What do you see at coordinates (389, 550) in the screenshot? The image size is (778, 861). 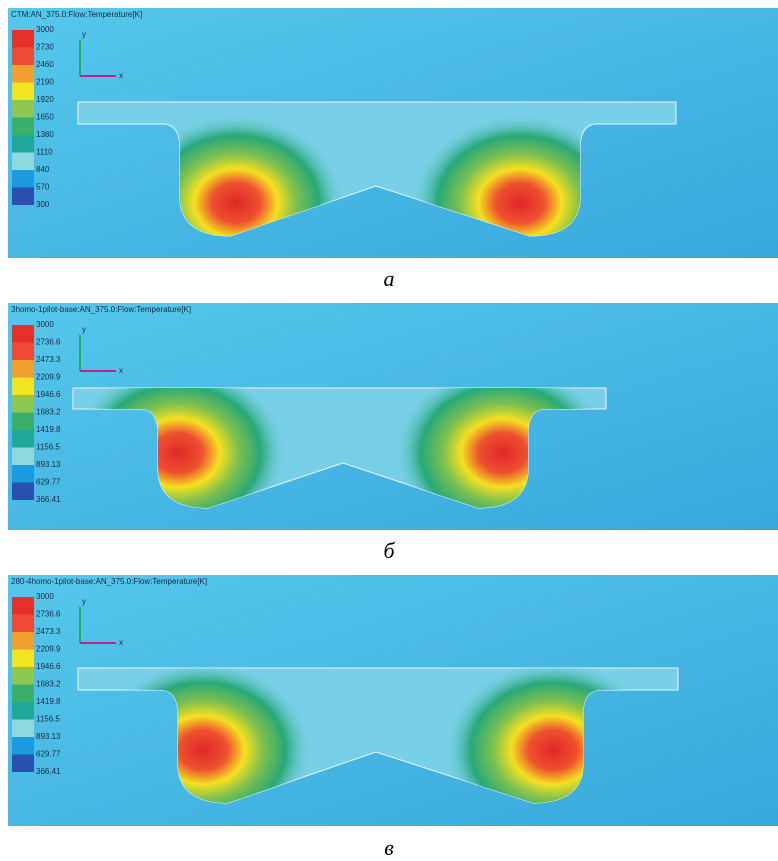 I see `caption: б` at bounding box center [389, 550].